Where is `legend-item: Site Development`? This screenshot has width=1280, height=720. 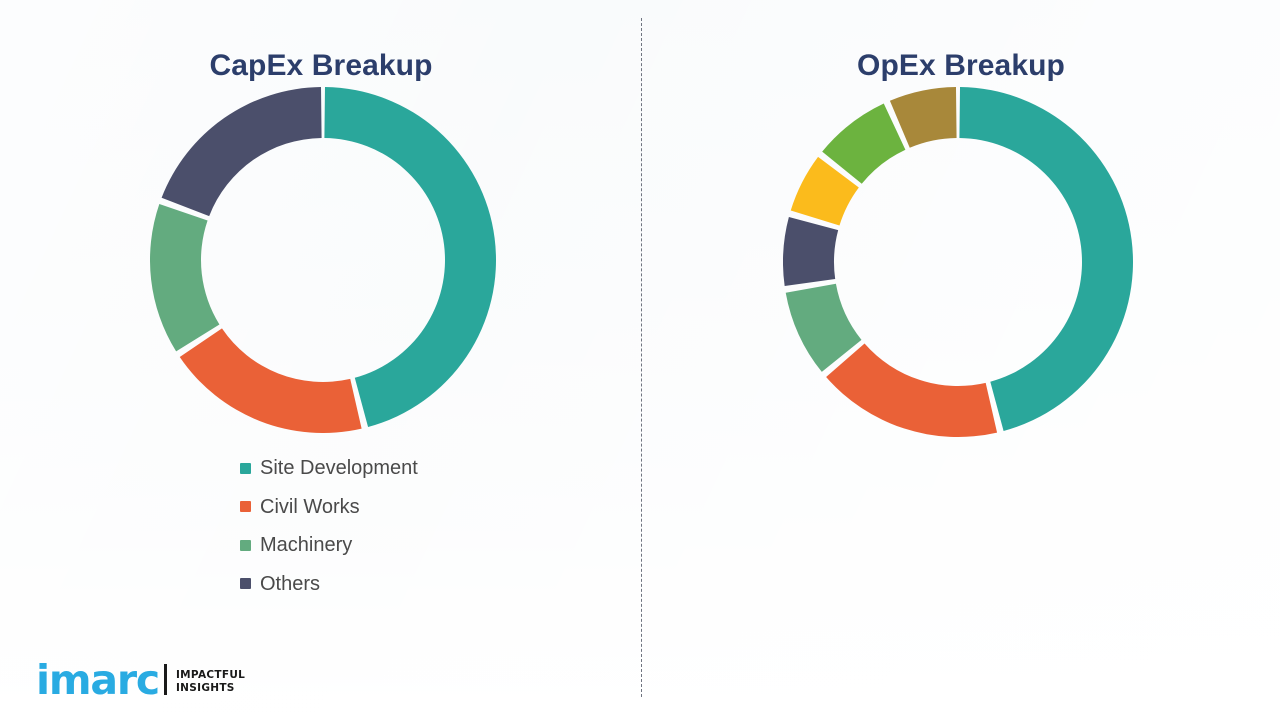
legend-item: Site Development is located at coordinates (329, 468).